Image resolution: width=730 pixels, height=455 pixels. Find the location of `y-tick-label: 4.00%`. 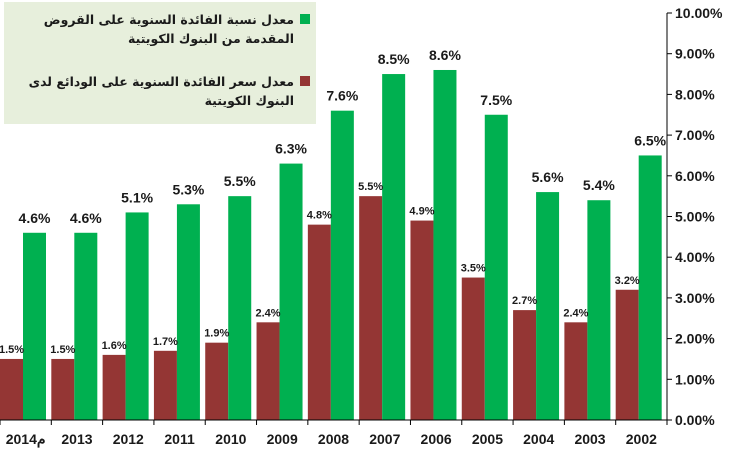

y-tick-label: 4.00% is located at coordinates (695, 257).